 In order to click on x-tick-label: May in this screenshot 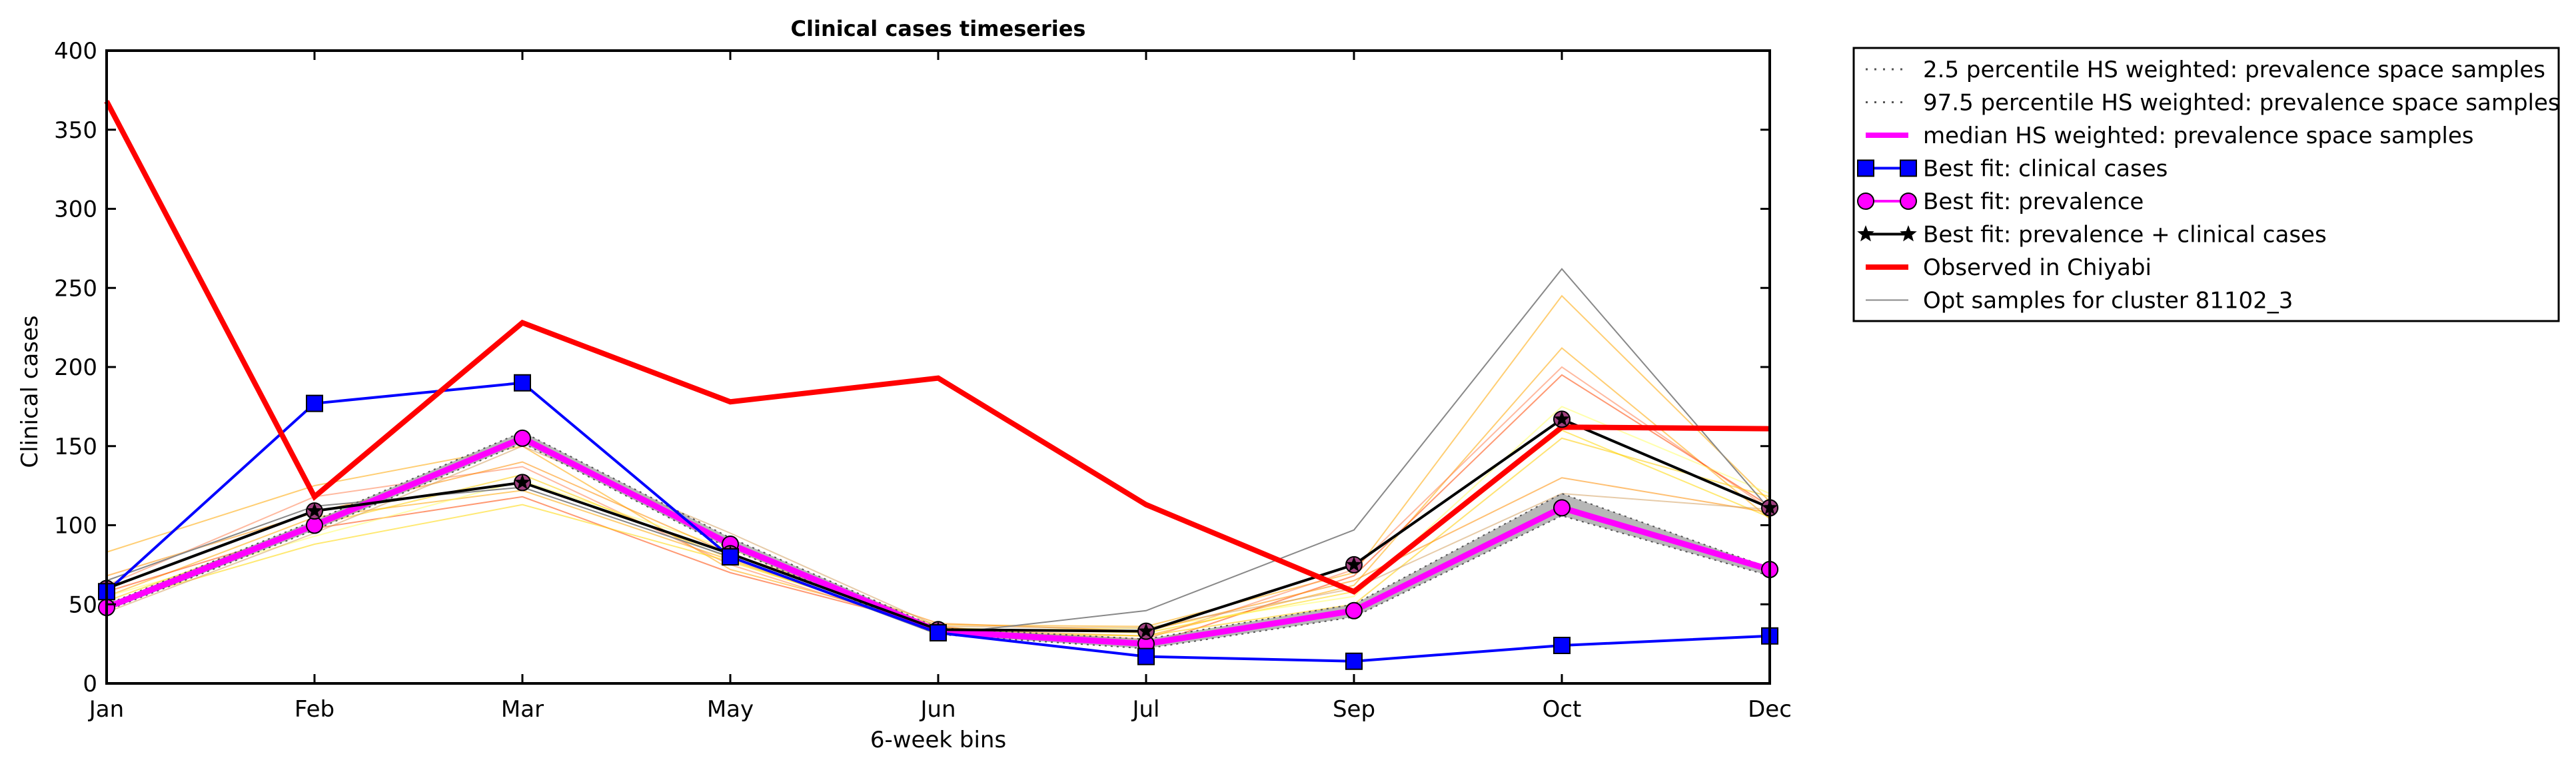, I will do `click(730, 709)`.